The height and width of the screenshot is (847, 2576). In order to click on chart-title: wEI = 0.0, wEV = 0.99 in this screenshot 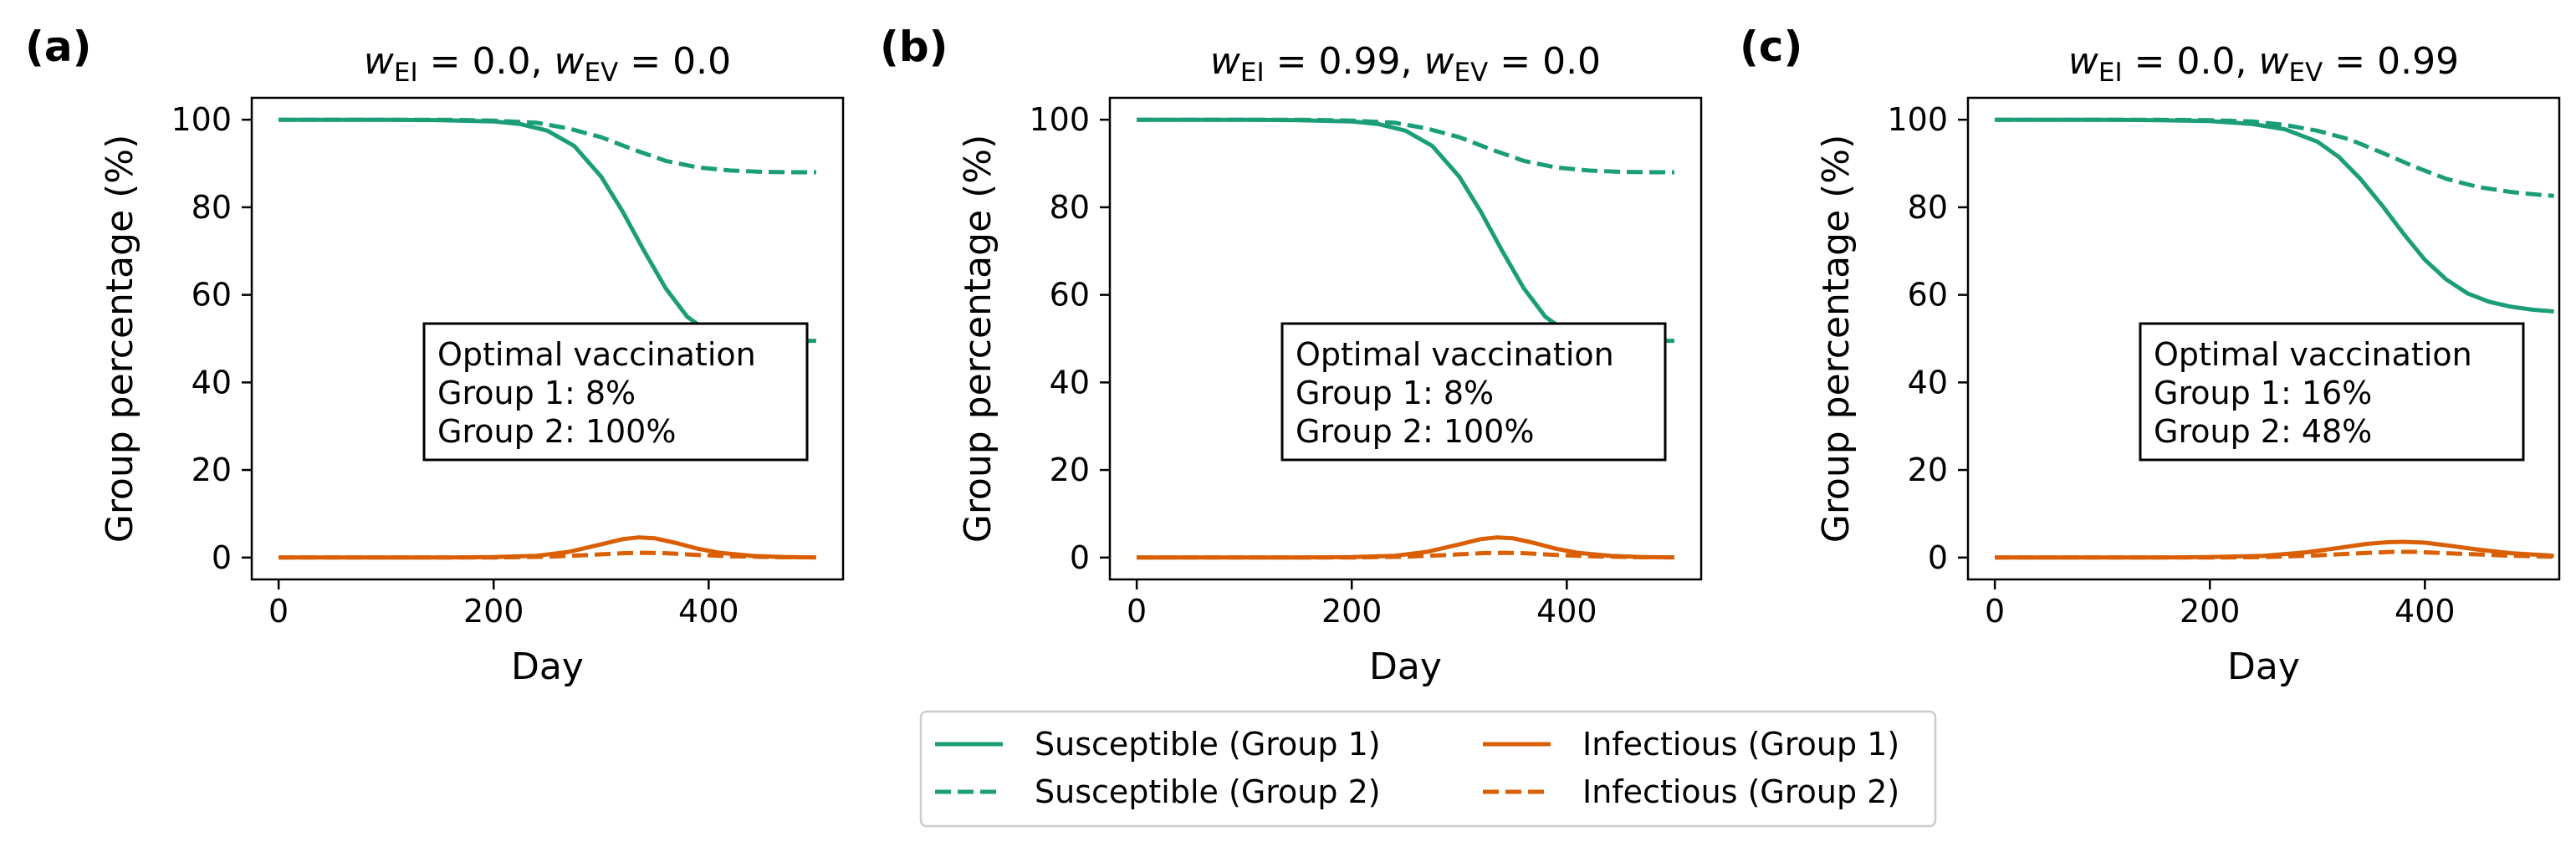, I will do `click(2263, 64)`.